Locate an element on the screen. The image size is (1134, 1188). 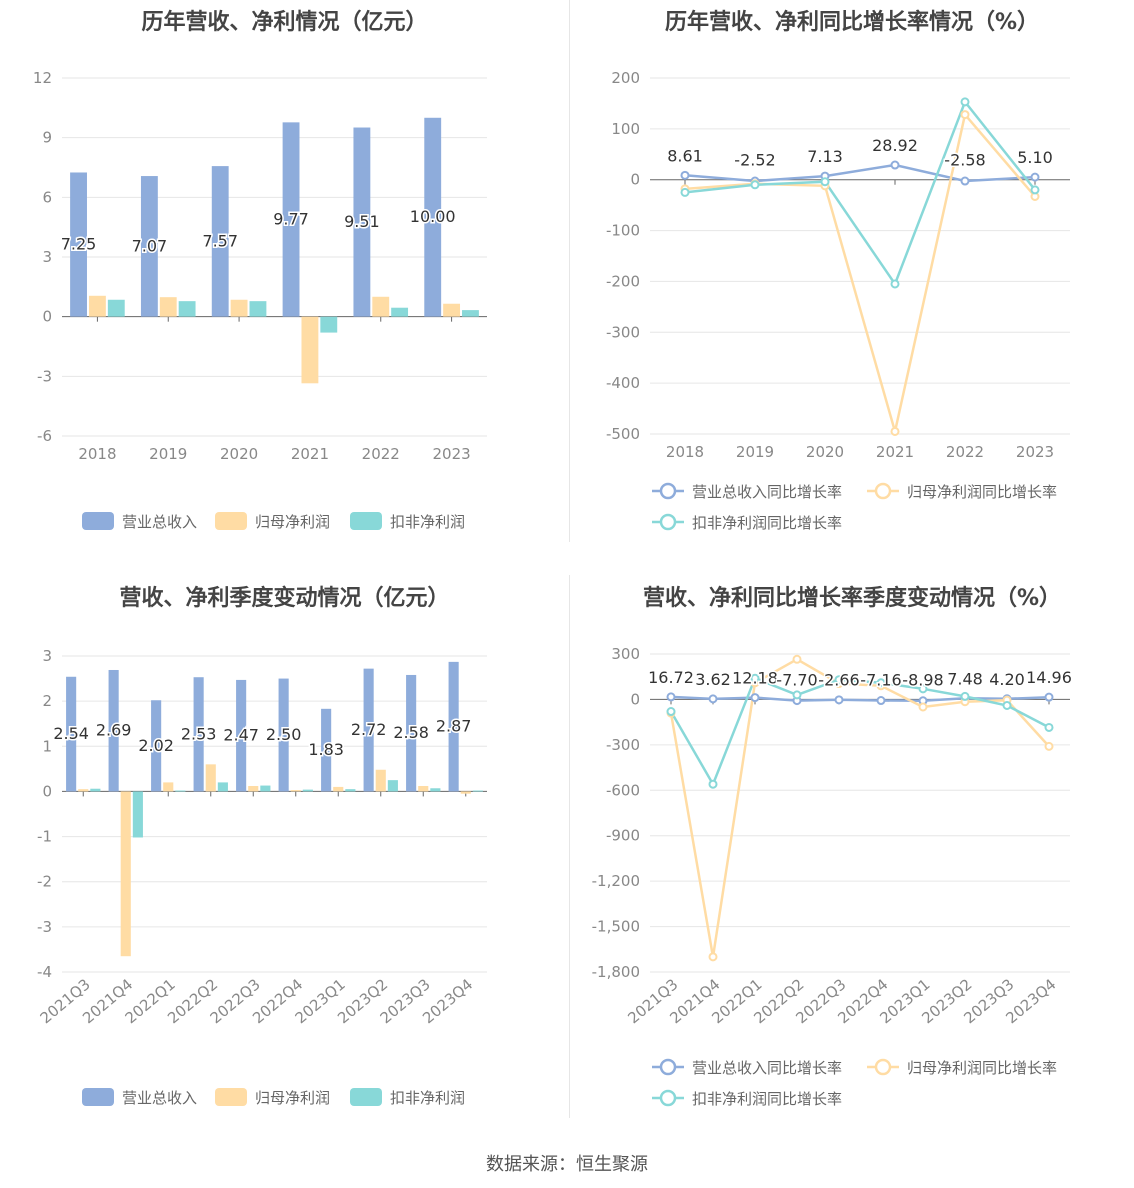
y-tick-label: 3 is located at coordinates (47, 656).